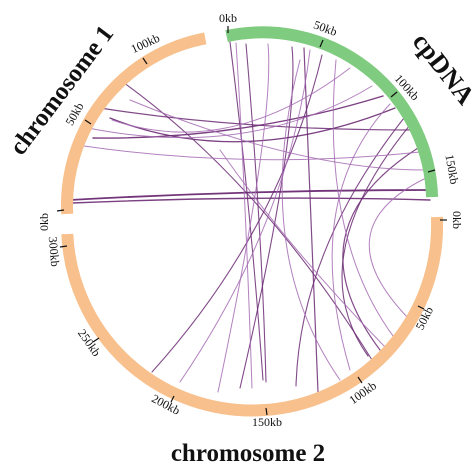 Image resolution: width=474 pixels, height=475 pixels. What do you see at coordinates (267, 422) in the screenshot?
I see `tick-label-chr2-150kb: 150kb` at bounding box center [267, 422].